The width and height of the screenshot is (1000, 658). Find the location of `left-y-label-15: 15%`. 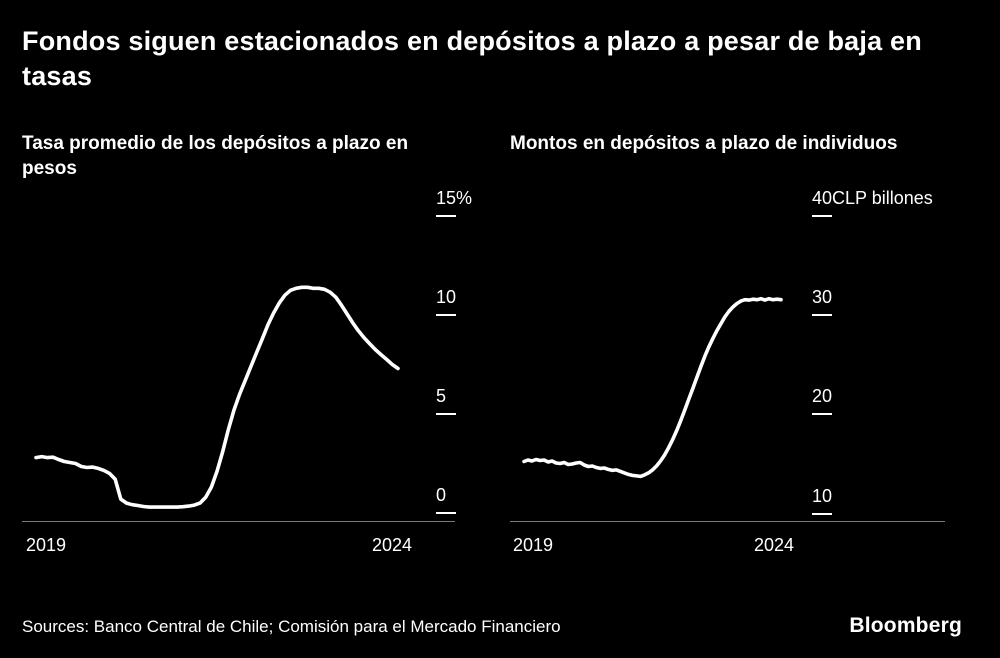

left-y-label-15: 15% is located at coordinates (454, 198).